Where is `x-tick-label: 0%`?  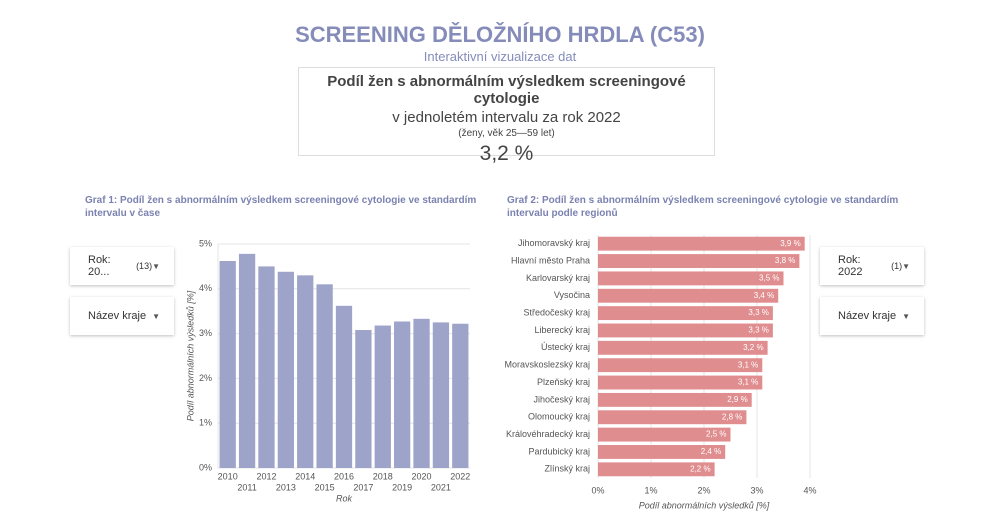 x-tick-label: 0% is located at coordinates (597, 490).